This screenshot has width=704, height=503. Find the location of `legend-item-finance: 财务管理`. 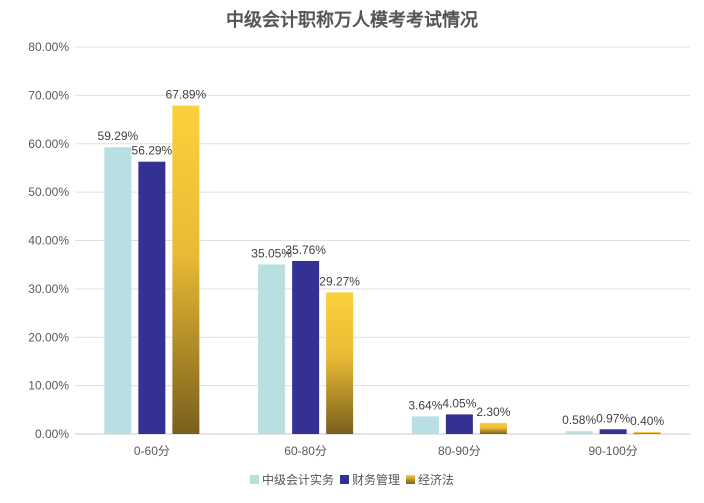

legend-item-finance: 财务管理 is located at coordinates (369, 479).